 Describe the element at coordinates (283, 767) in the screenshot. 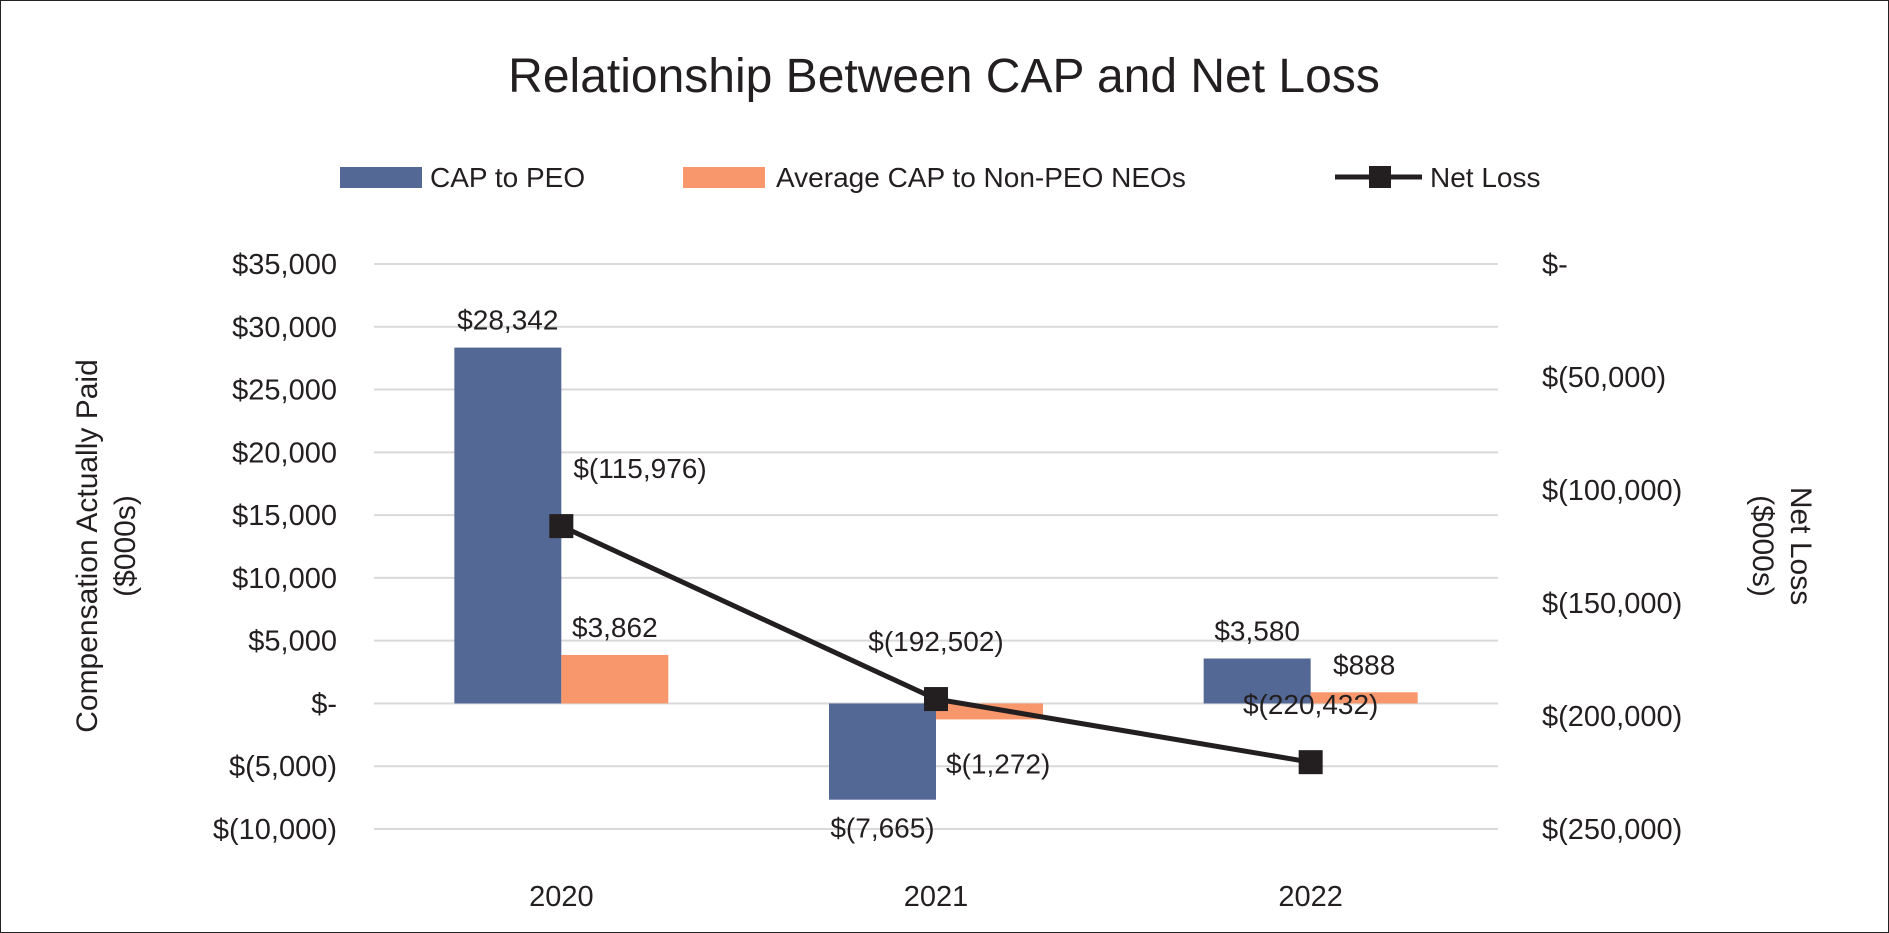

I see `y-tick-label: $(5,000)` at that location.